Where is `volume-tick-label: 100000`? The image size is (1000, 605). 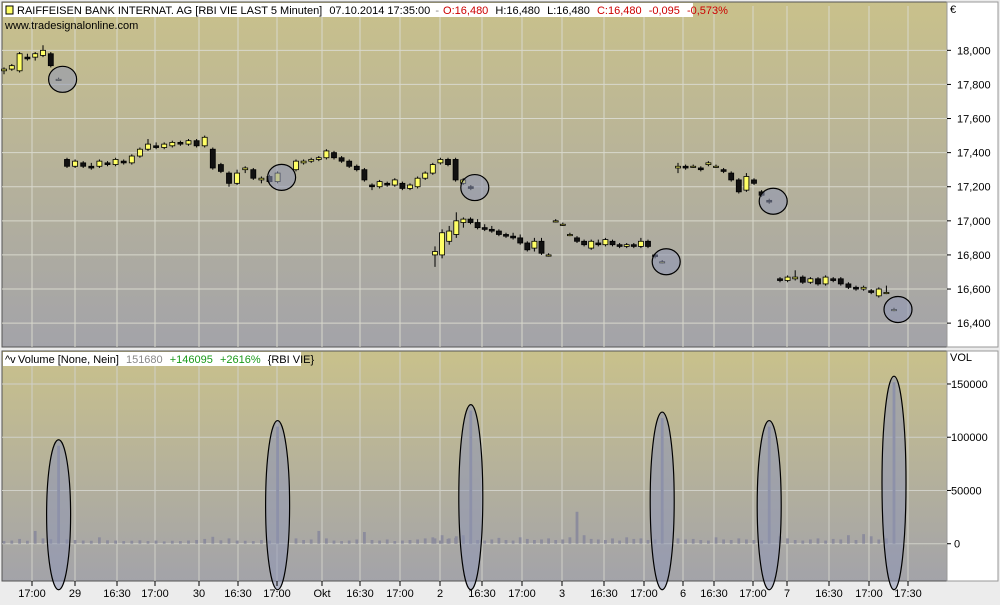
volume-tick-label: 100000 is located at coordinates (969, 438).